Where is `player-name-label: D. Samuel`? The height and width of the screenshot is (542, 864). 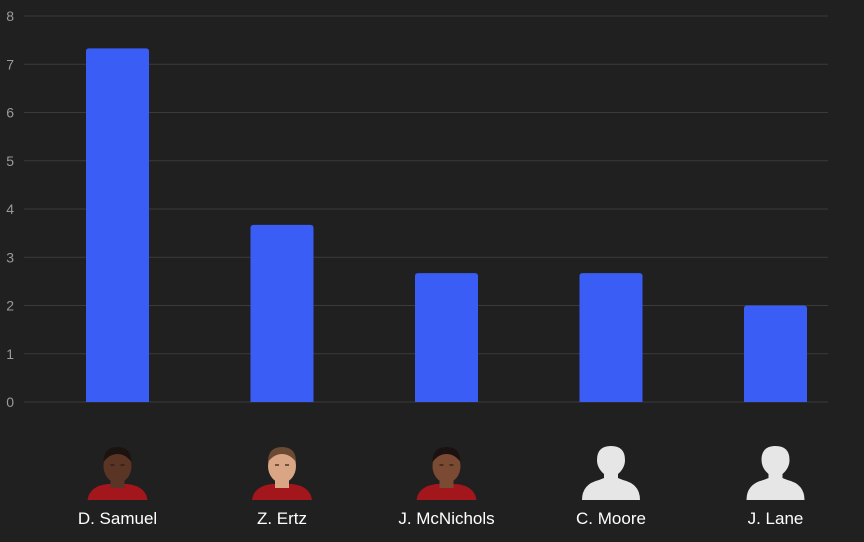
player-name-label: D. Samuel is located at coordinates (117, 518).